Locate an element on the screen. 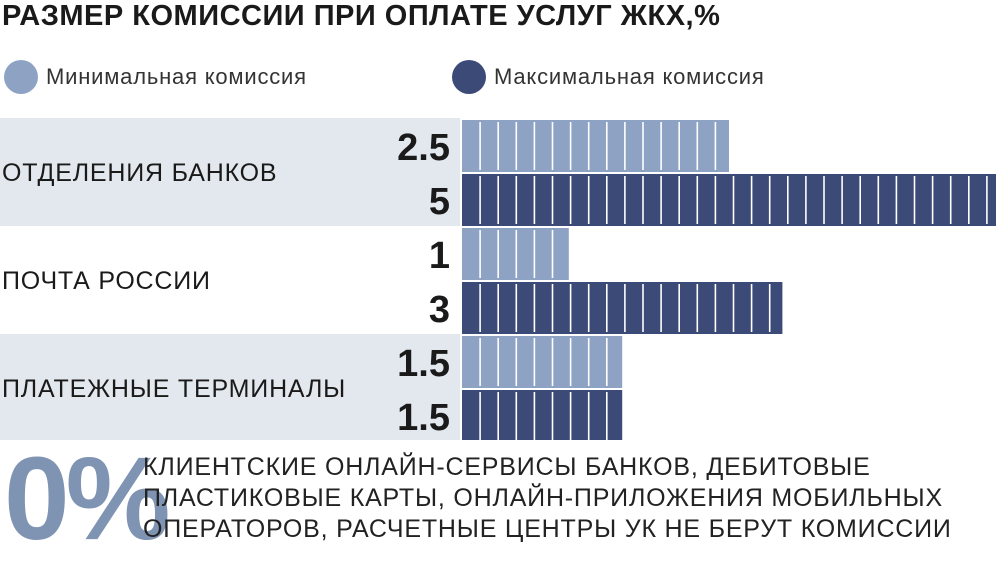 This screenshot has height=565, width=1000. chart-title: РАЗМЕР КОМИССИИ ПРИ ОПЛАТЕ УСЛУГ ЖКХ,% is located at coordinates (361, 16).